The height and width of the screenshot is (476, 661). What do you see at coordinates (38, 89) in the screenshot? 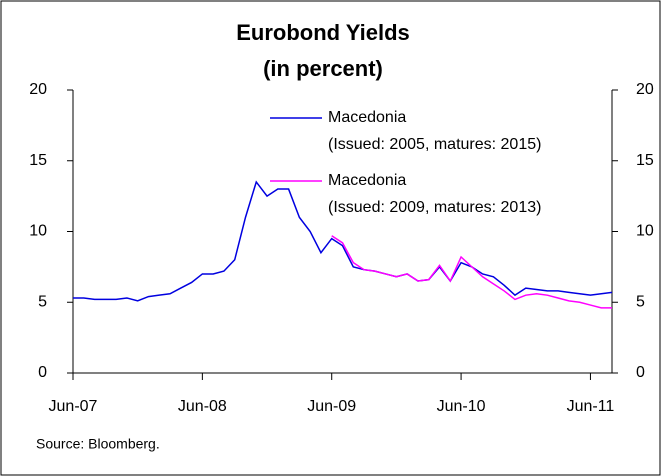
I see `y-tick-label: 20` at bounding box center [38, 89].